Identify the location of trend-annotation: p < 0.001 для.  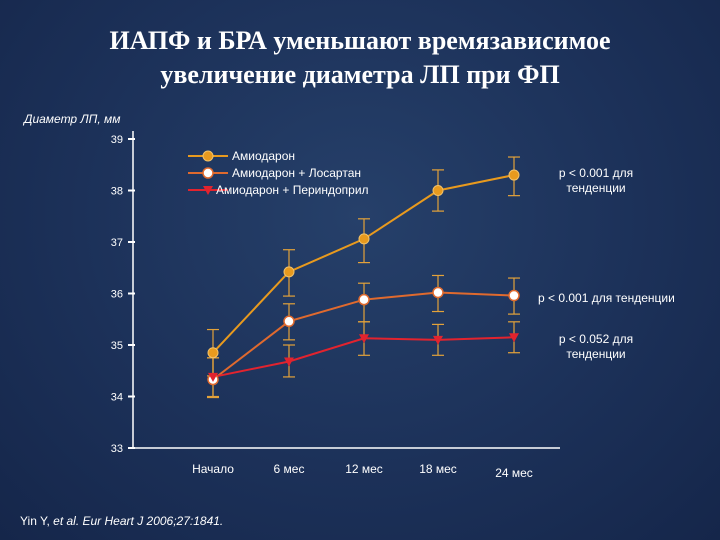
(596, 173).